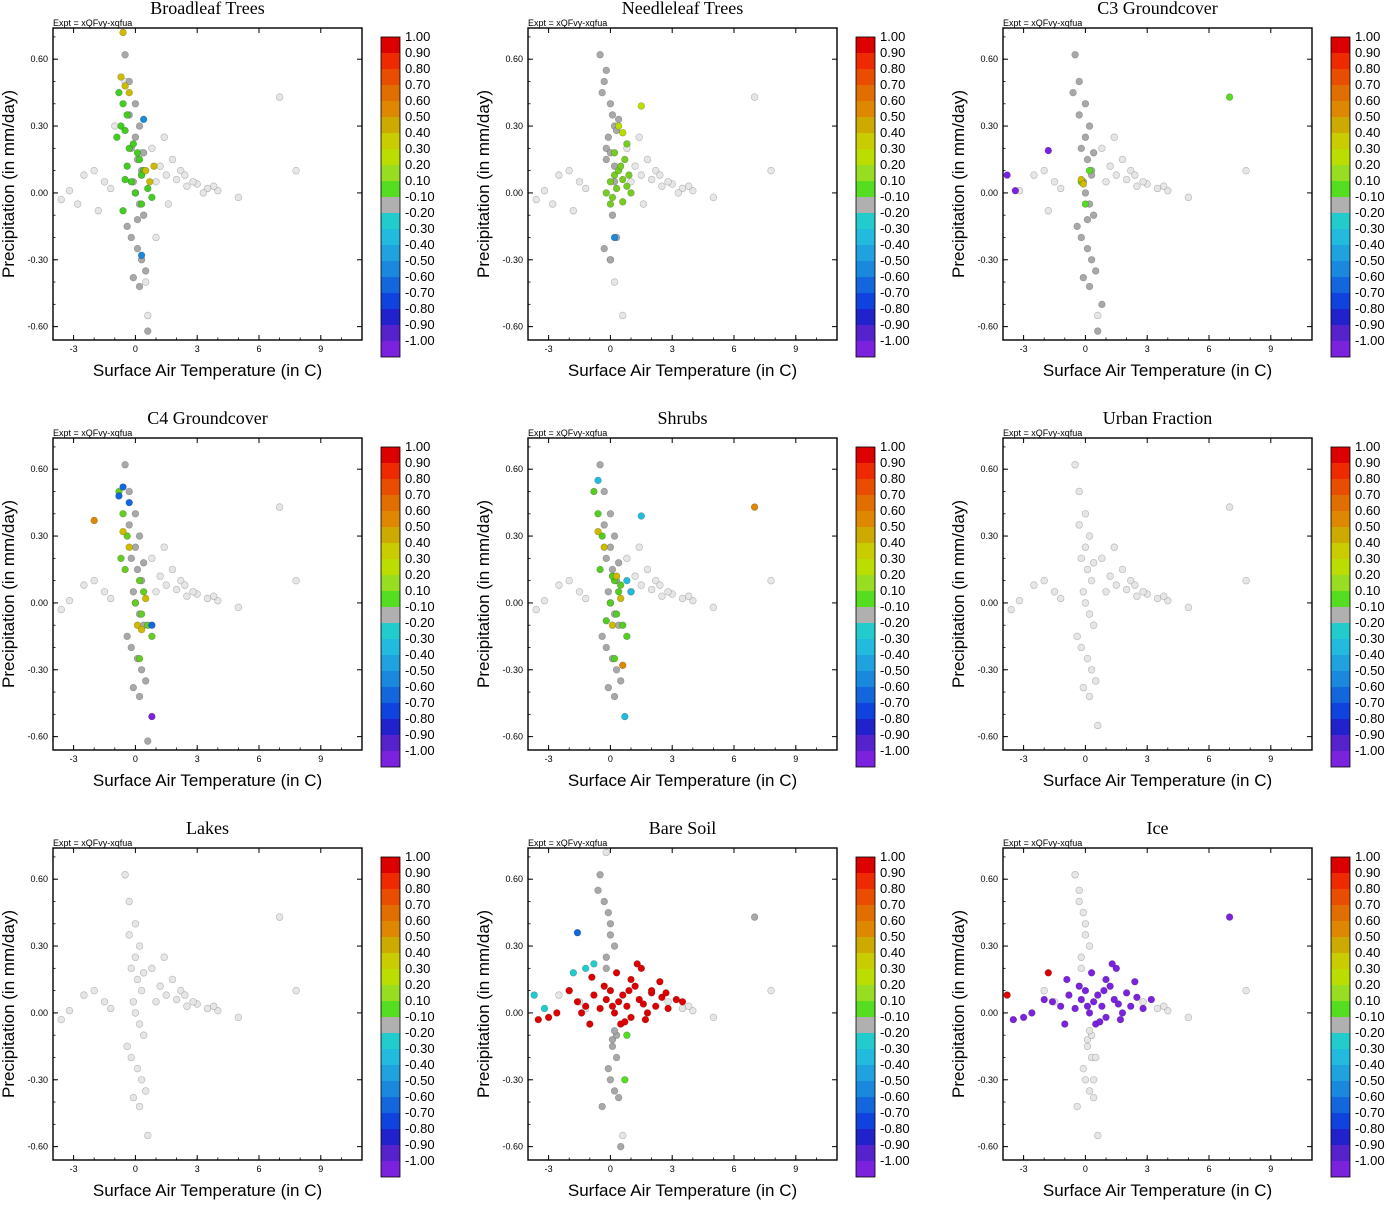  What do you see at coordinates (417, 872) in the screenshot?
I see `colorbar-label: 0.90` at bounding box center [417, 872].